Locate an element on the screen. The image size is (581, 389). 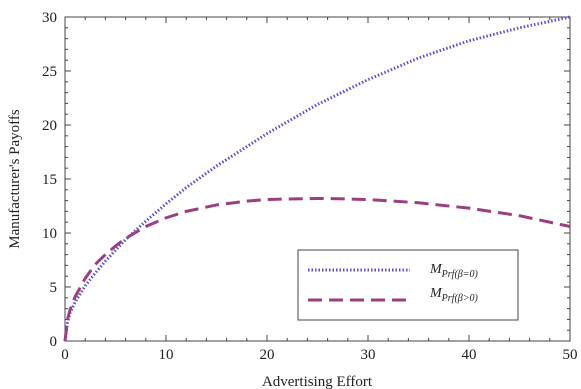
y-tick-label: 20 is located at coordinates (49, 126).